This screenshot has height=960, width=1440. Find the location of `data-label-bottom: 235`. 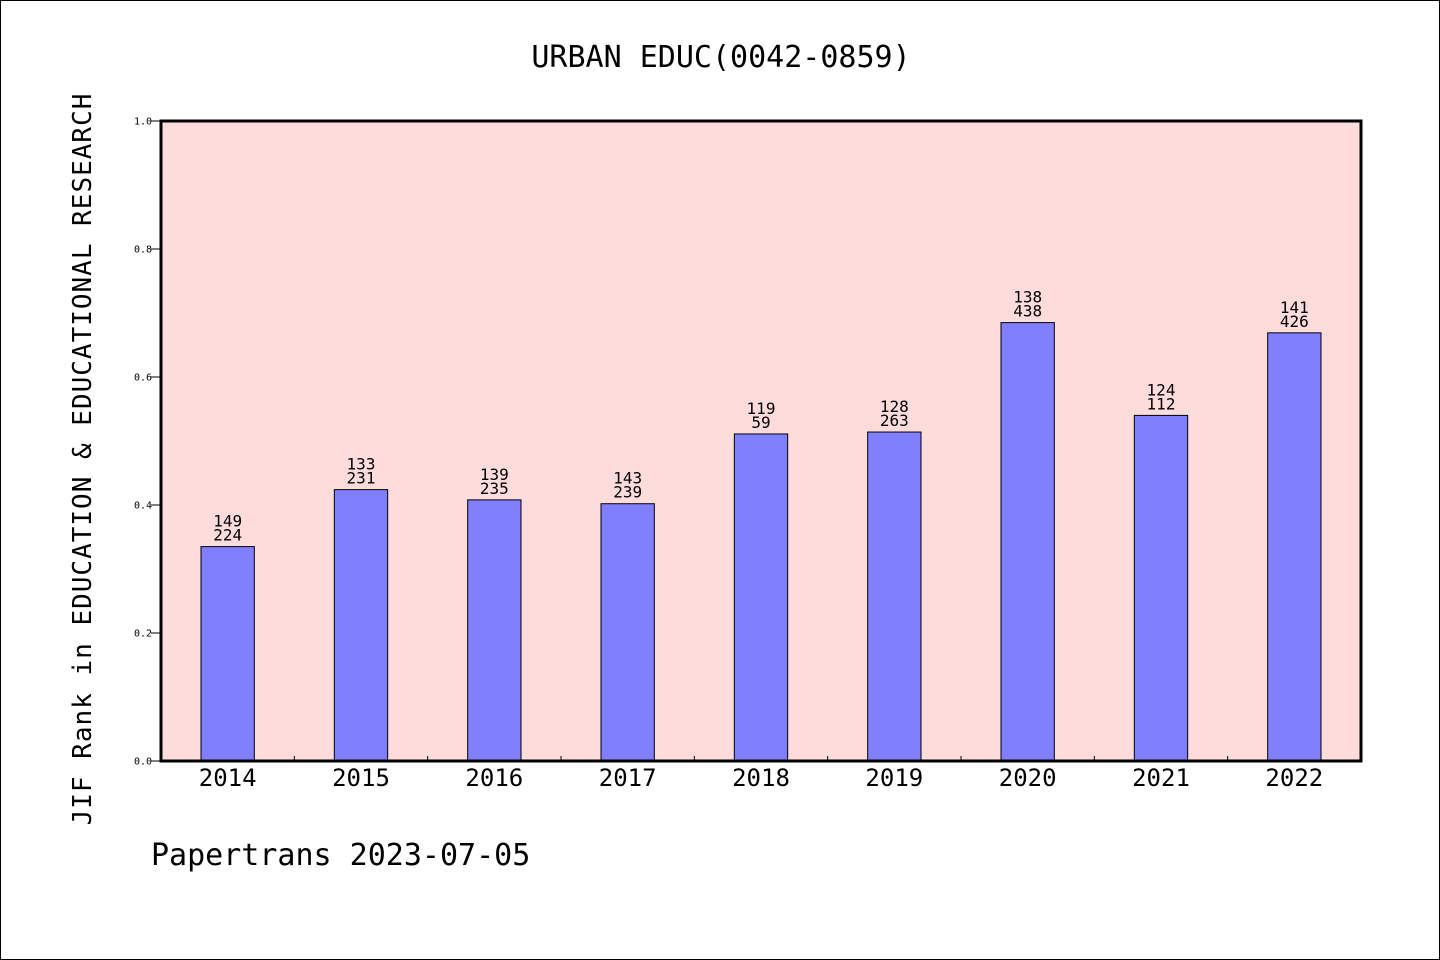

data-label-bottom: 235 is located at coordinates (494, 488).